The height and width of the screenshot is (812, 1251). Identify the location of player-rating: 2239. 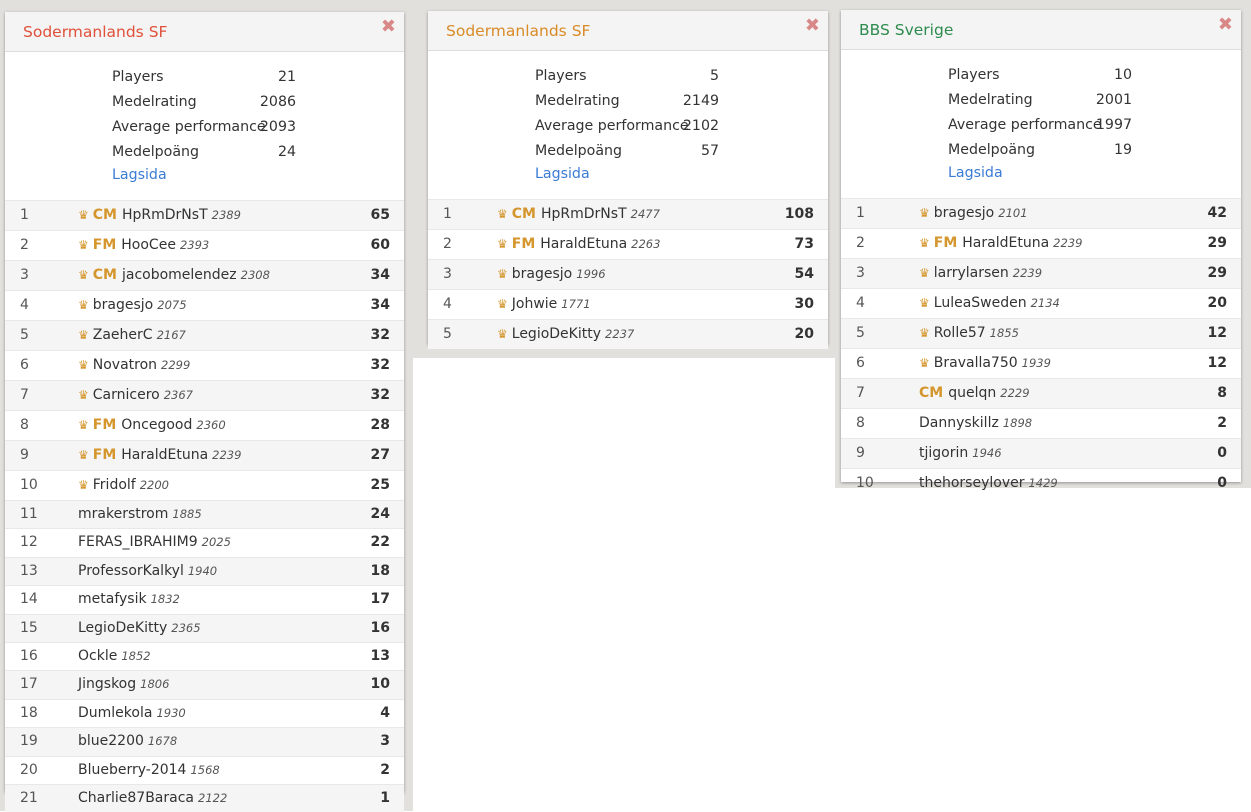
(1027, 273).